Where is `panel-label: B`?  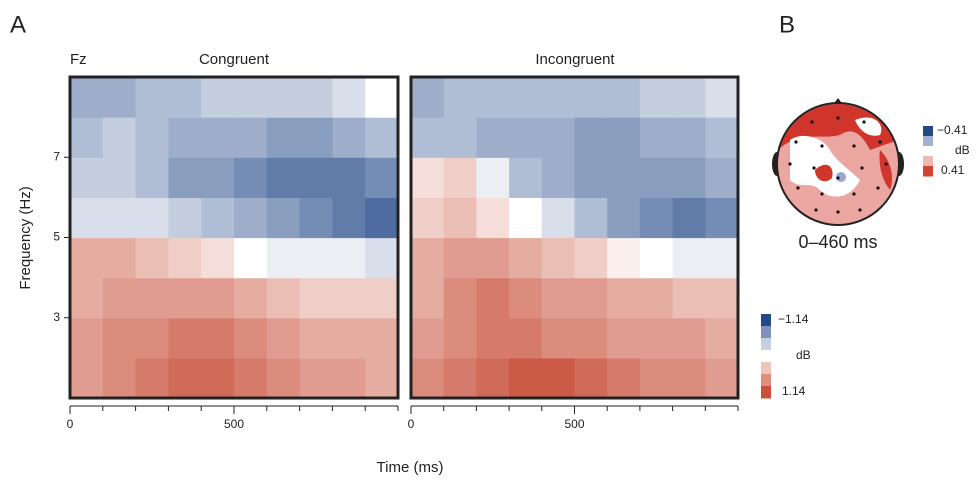 panel-label: B is located at coordinates (787, 24).